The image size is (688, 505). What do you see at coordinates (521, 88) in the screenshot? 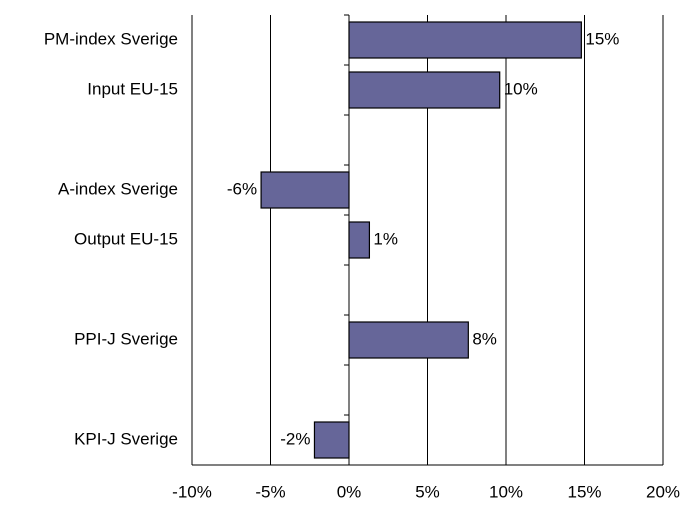
I see `value-label: 10%` at bounding box center [521, 88].